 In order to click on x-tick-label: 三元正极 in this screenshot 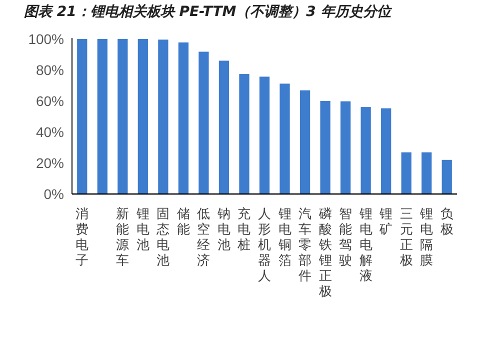, I will do `click(405, 237)`.